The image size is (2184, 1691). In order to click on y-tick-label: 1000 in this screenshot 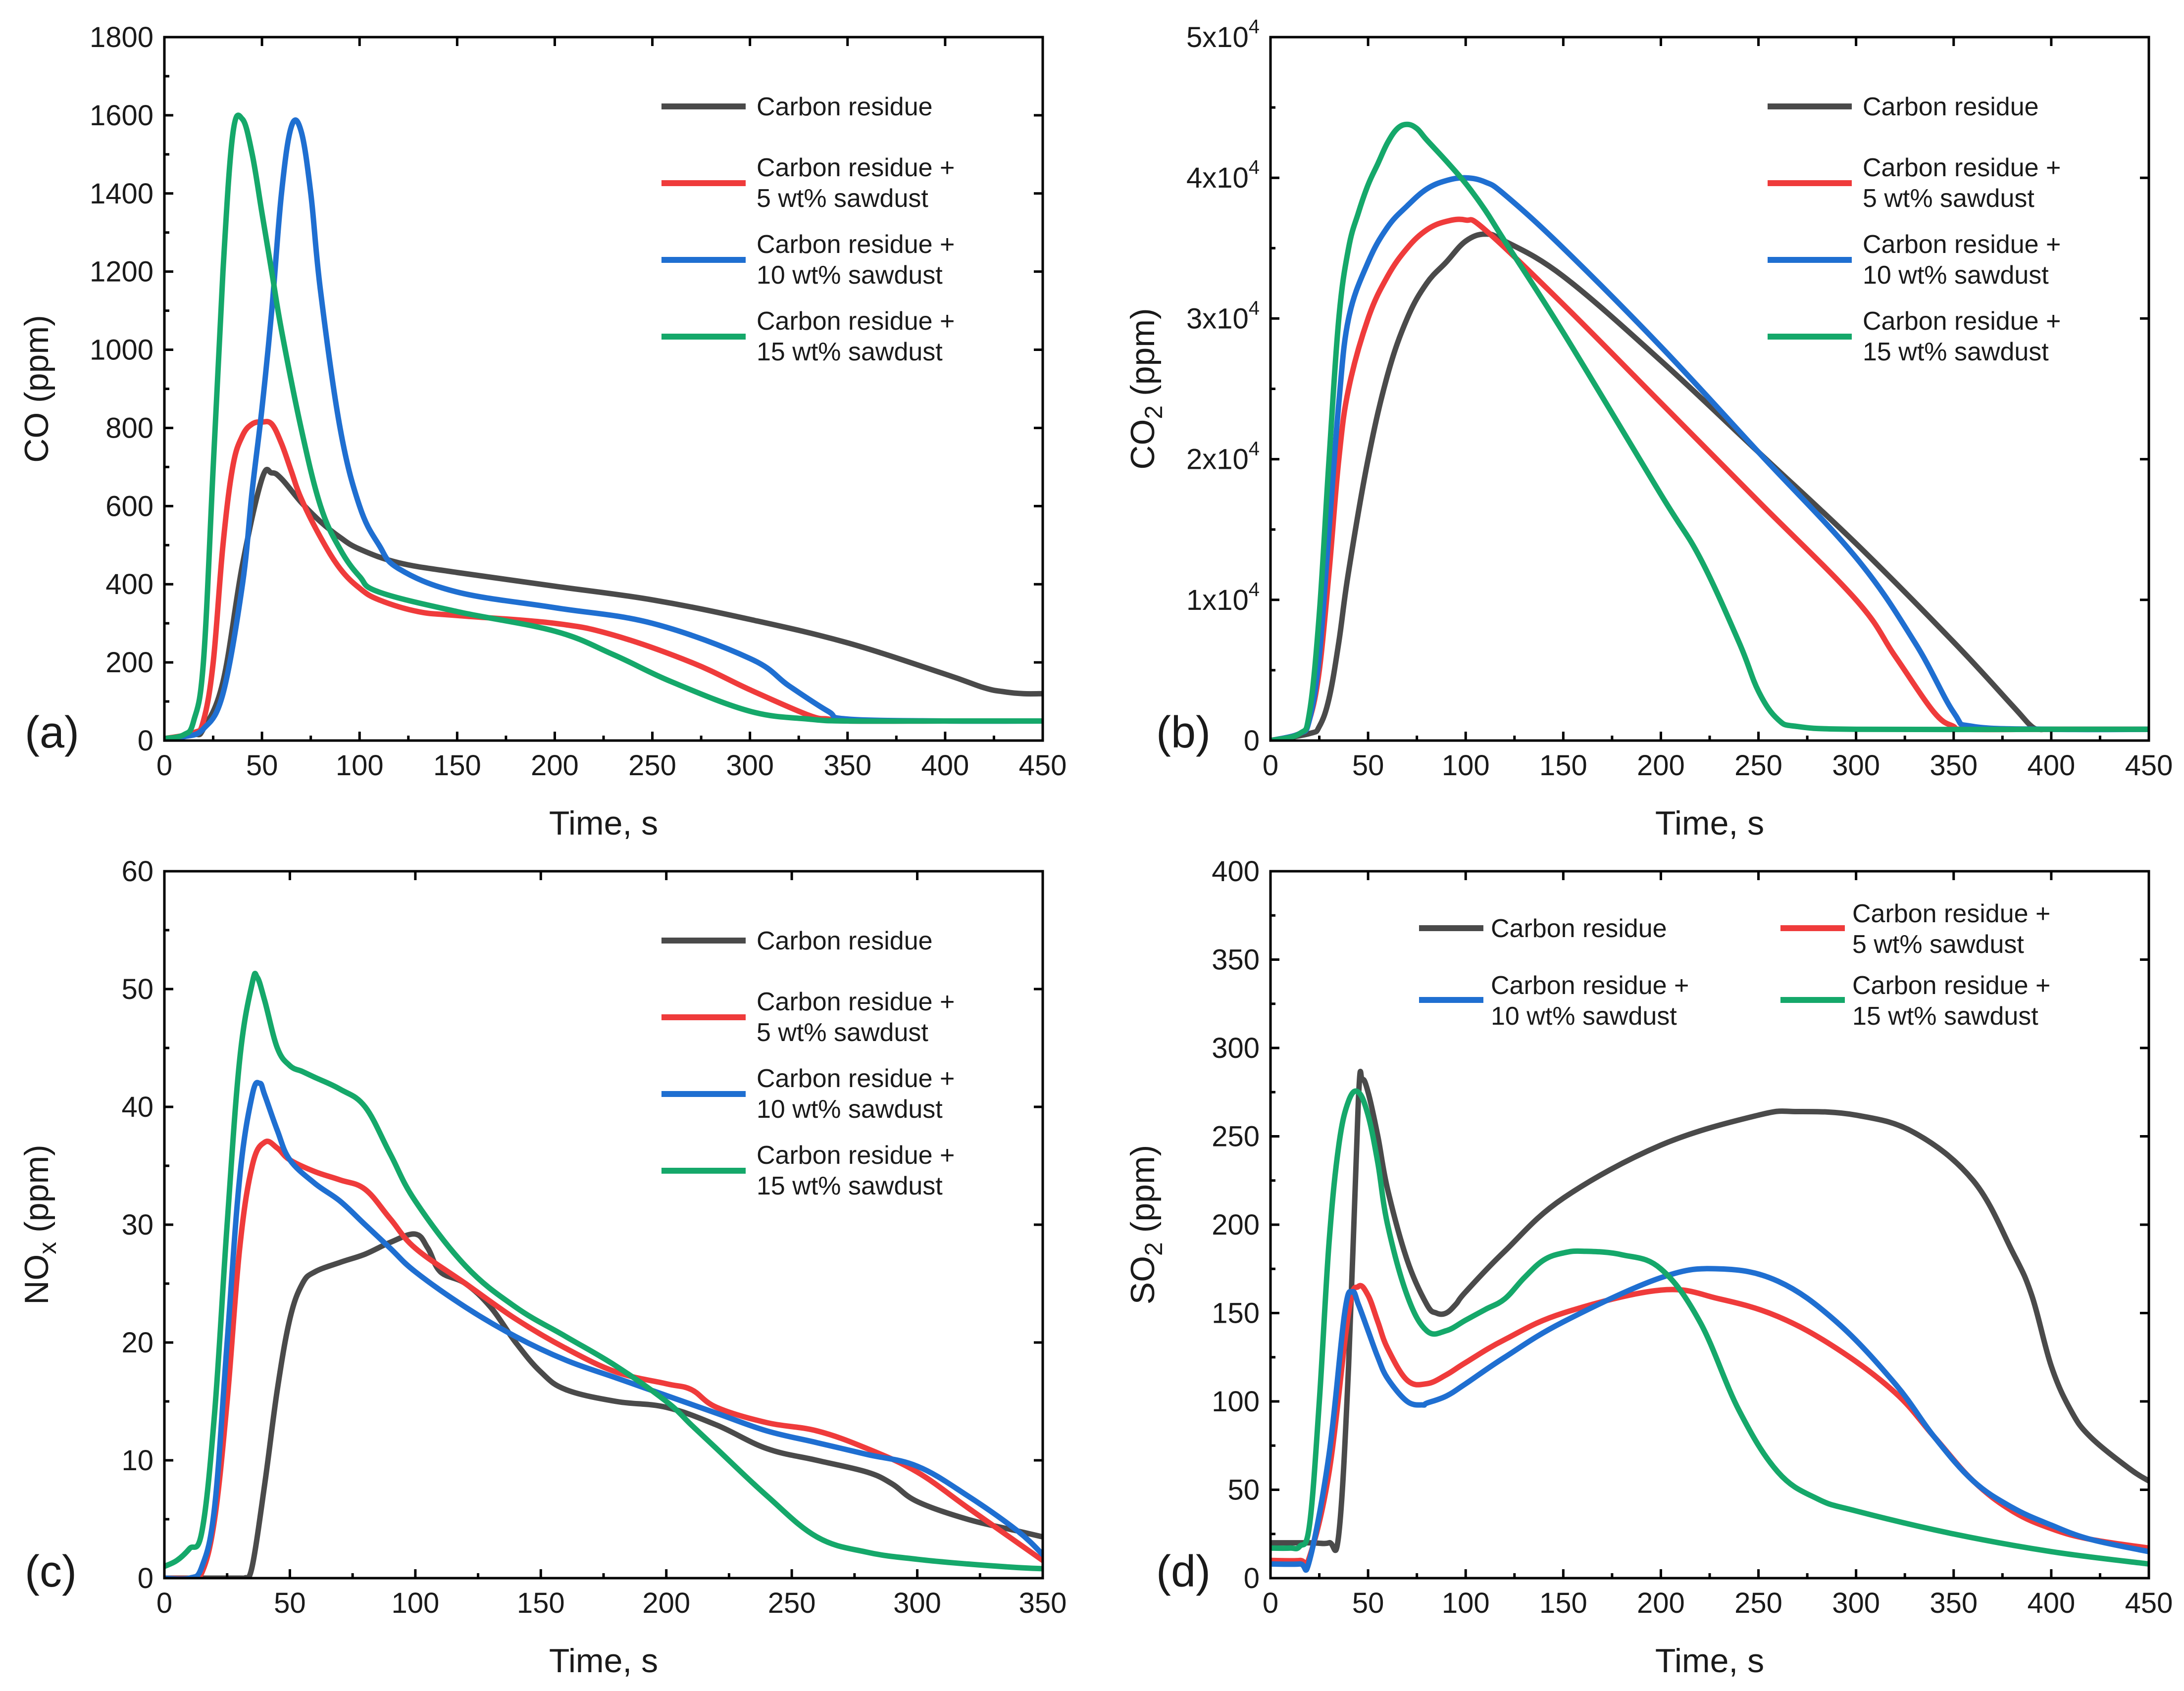, I will do `click(121, 350)`.